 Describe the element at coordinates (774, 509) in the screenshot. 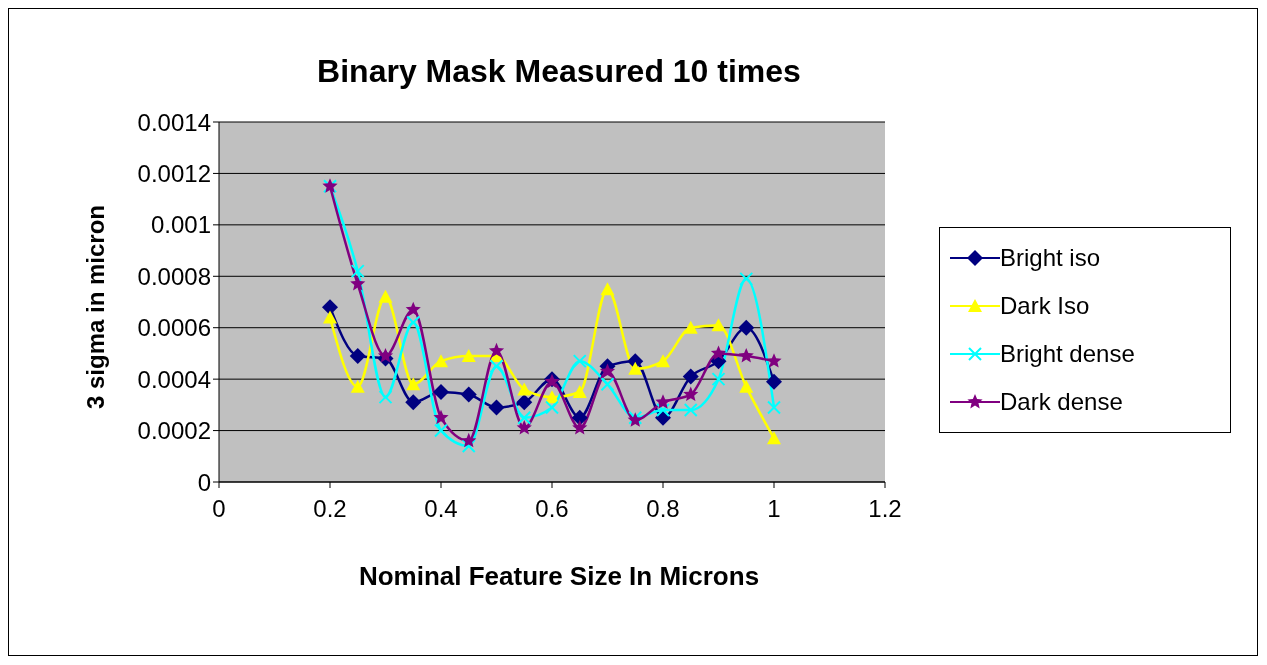

I see `x-tick-label: 1` at that location.